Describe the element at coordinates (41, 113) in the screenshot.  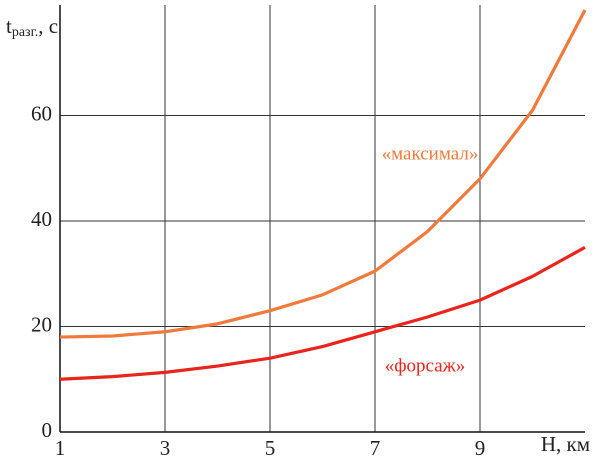
I see `y-tick-label: 60` at that location.